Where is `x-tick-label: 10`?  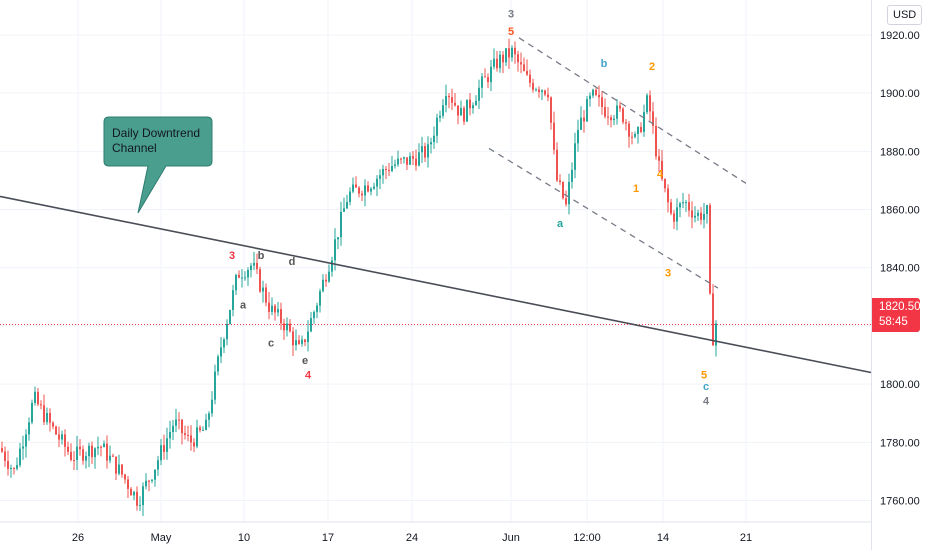 x-tick-label: 10 is located at coordinates (244, 538).